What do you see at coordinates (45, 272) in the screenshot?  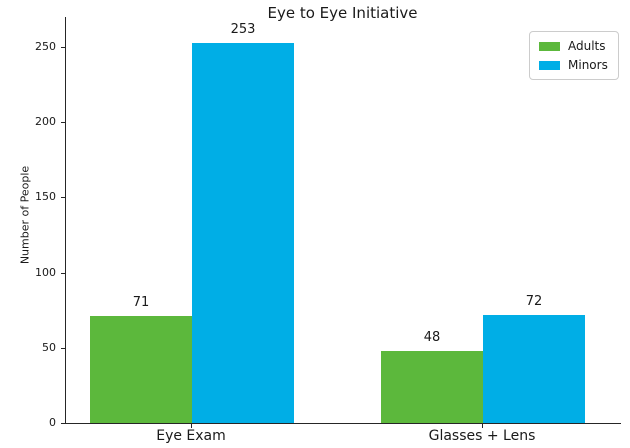 I see `y-tick-label: 100` at bounding box center [45, 272].